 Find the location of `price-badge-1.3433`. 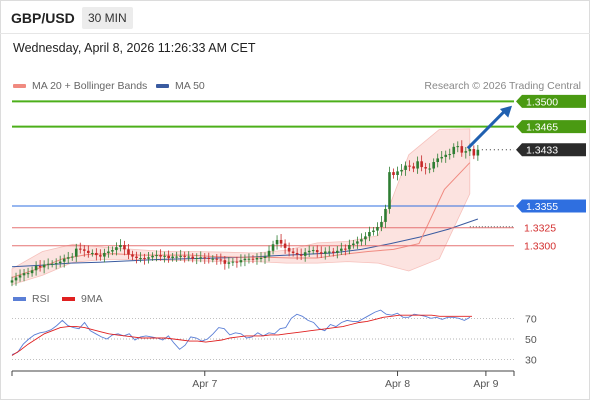

price-badge-1.3433 is located at coordinates (551, 150).